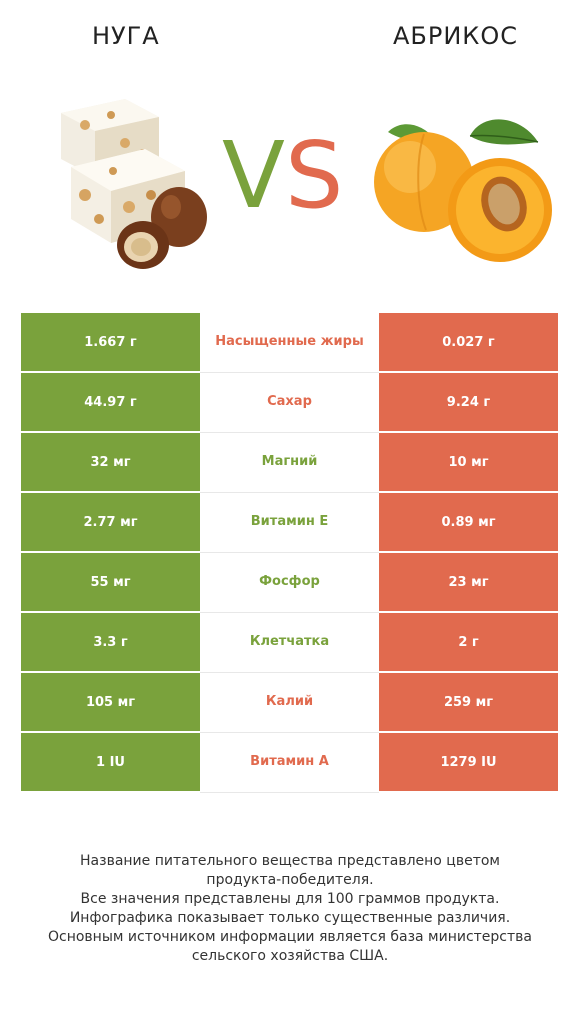 This screenshot has height=1024, width=580. I want to click on comparison-row: 1.667 г Насыщенные жиры 0.027 г, so click(289, 343).